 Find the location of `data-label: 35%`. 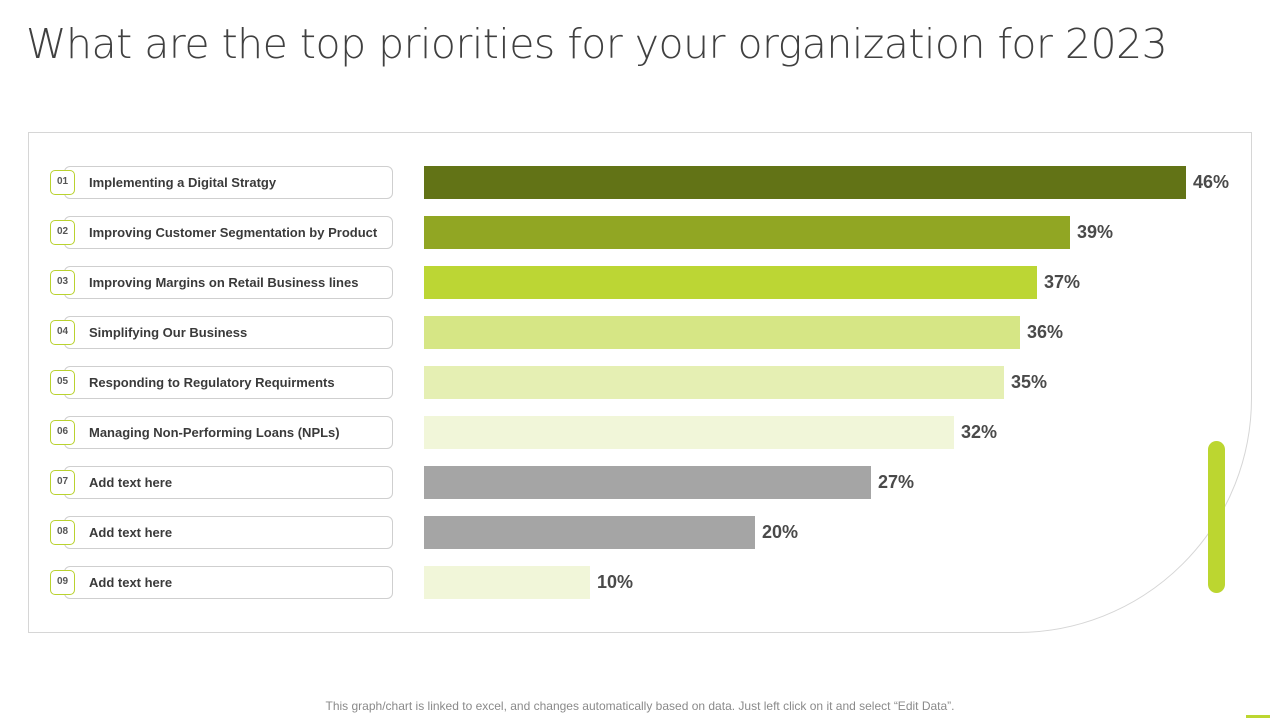

data-label: 35% is located at coordinates (1029, 382).